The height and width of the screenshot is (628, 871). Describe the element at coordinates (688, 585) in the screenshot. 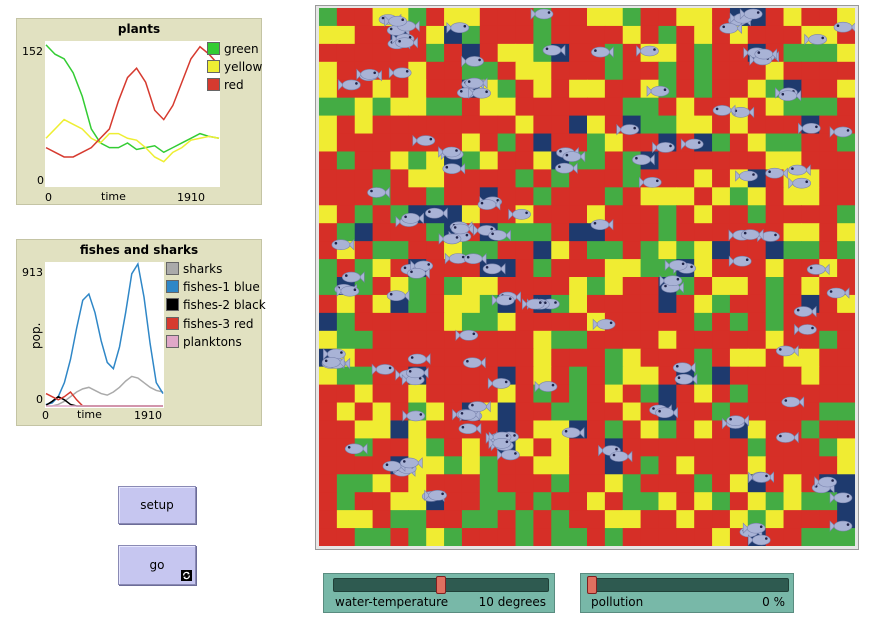

I see `slider-track` at that location.